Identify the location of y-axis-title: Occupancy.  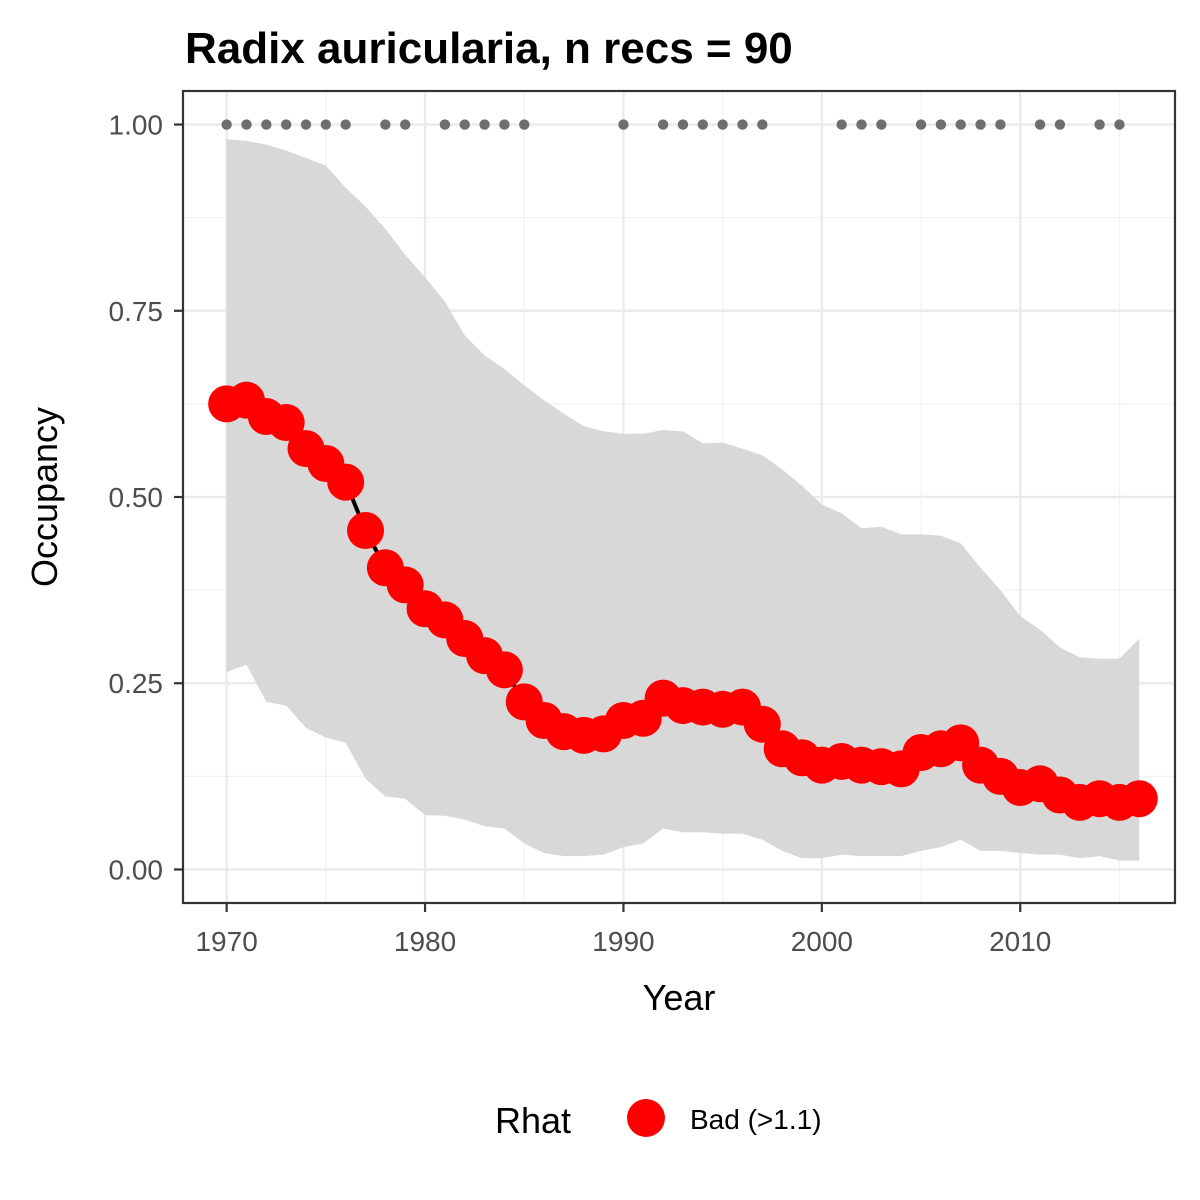
(44, 497).